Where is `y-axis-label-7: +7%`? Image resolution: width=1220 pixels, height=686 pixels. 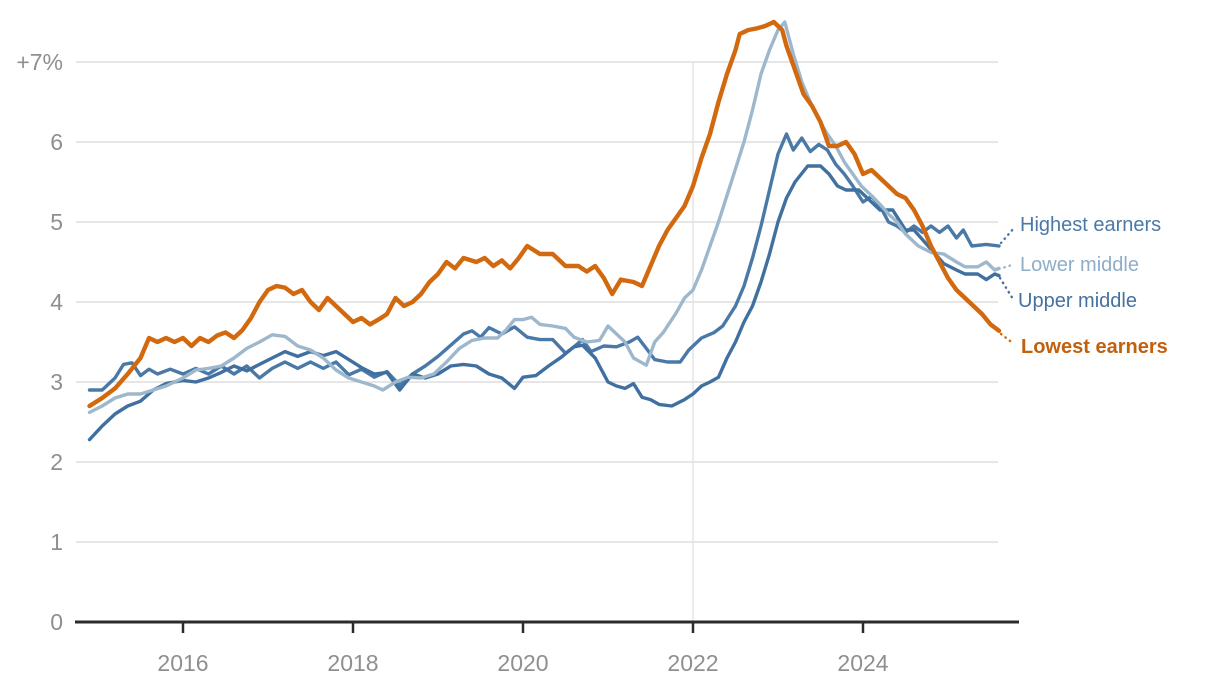
y-axis-label-7: +7% is located at coordinates (39, 62).